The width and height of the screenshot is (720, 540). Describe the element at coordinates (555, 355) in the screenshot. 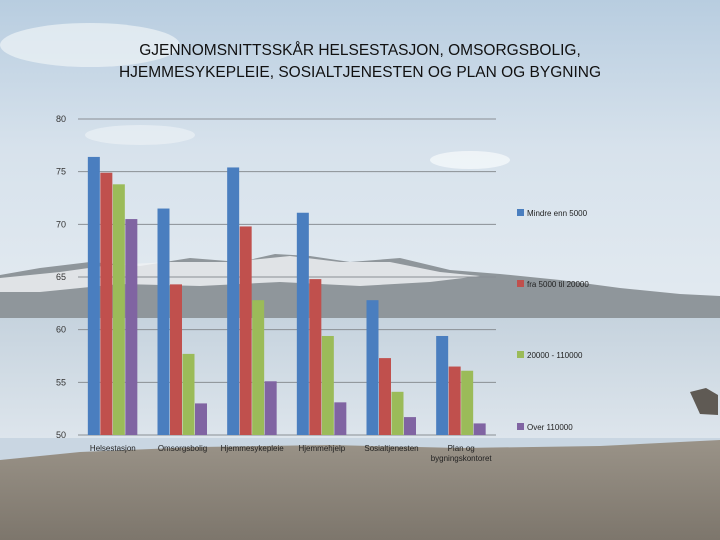

I see `legend-label: 20000 - 110000` at that location.